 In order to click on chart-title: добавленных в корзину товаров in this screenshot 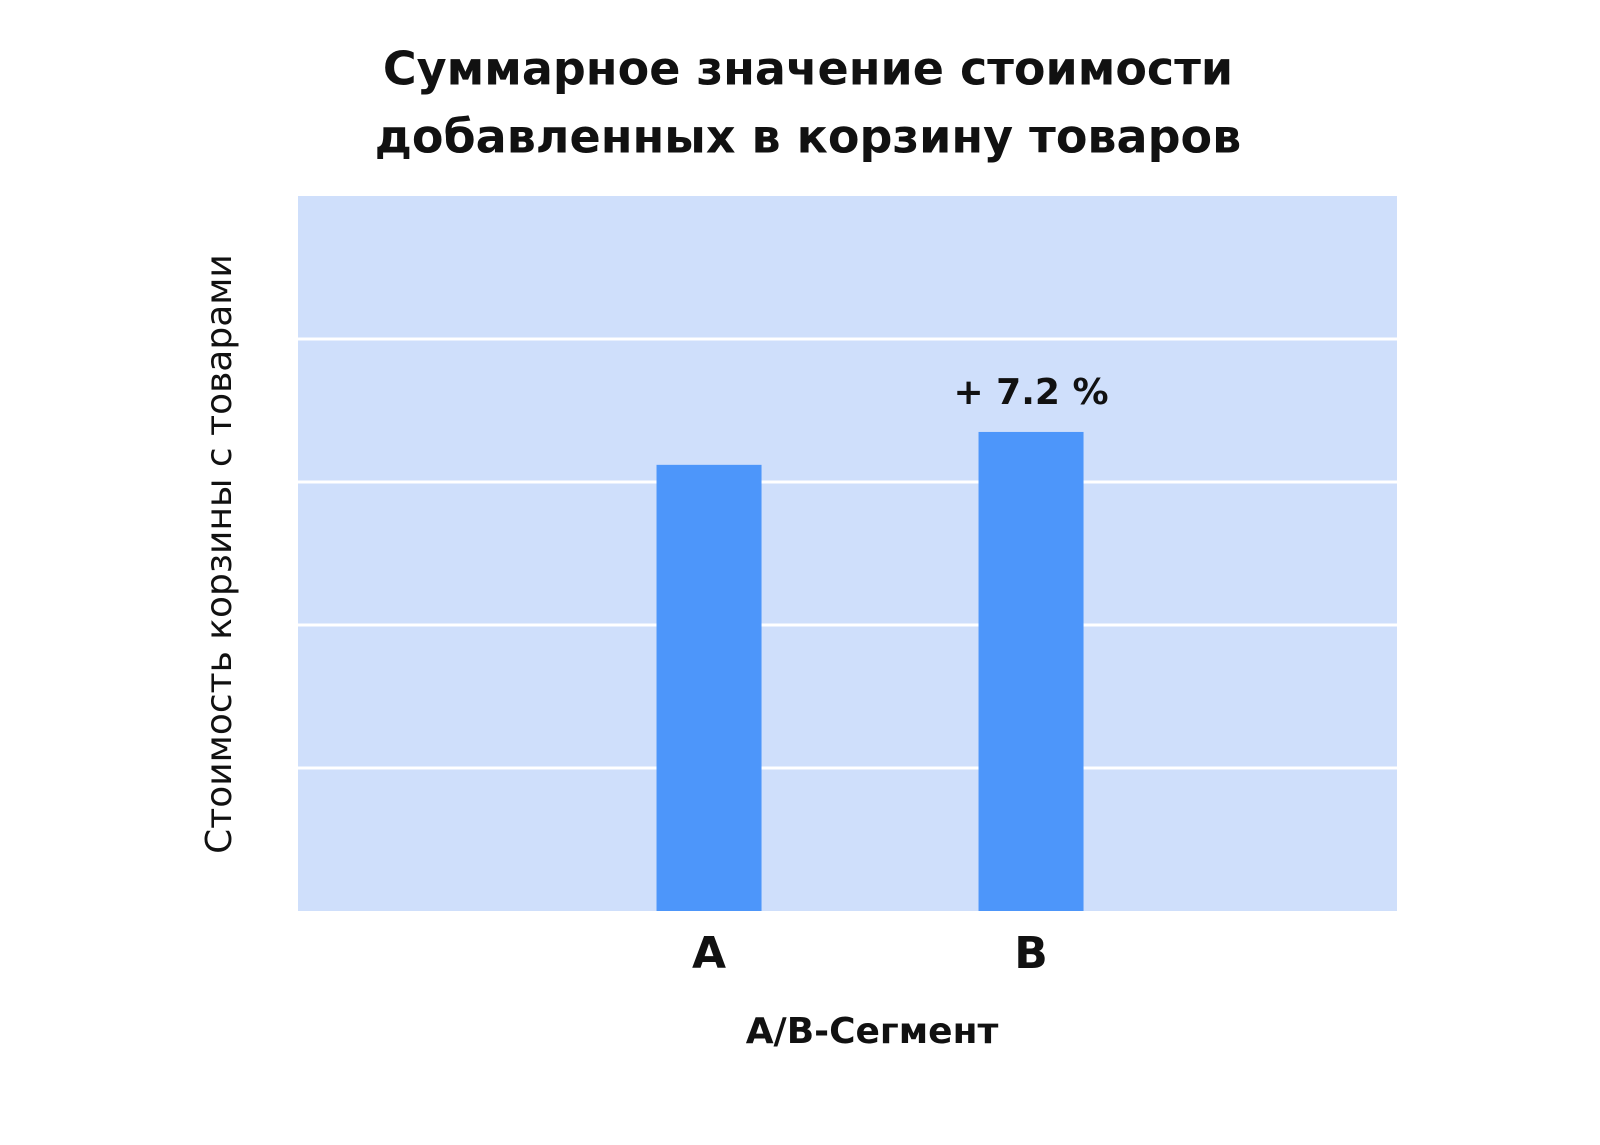, I will do `click(808, 137)`.